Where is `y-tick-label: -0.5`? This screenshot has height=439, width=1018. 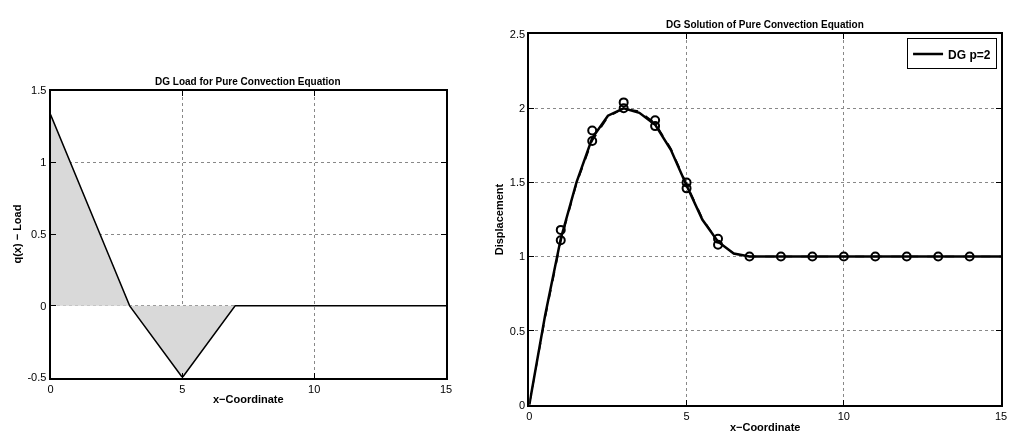
y-tick-label: -0.5 is located at coordinates (37, 377).